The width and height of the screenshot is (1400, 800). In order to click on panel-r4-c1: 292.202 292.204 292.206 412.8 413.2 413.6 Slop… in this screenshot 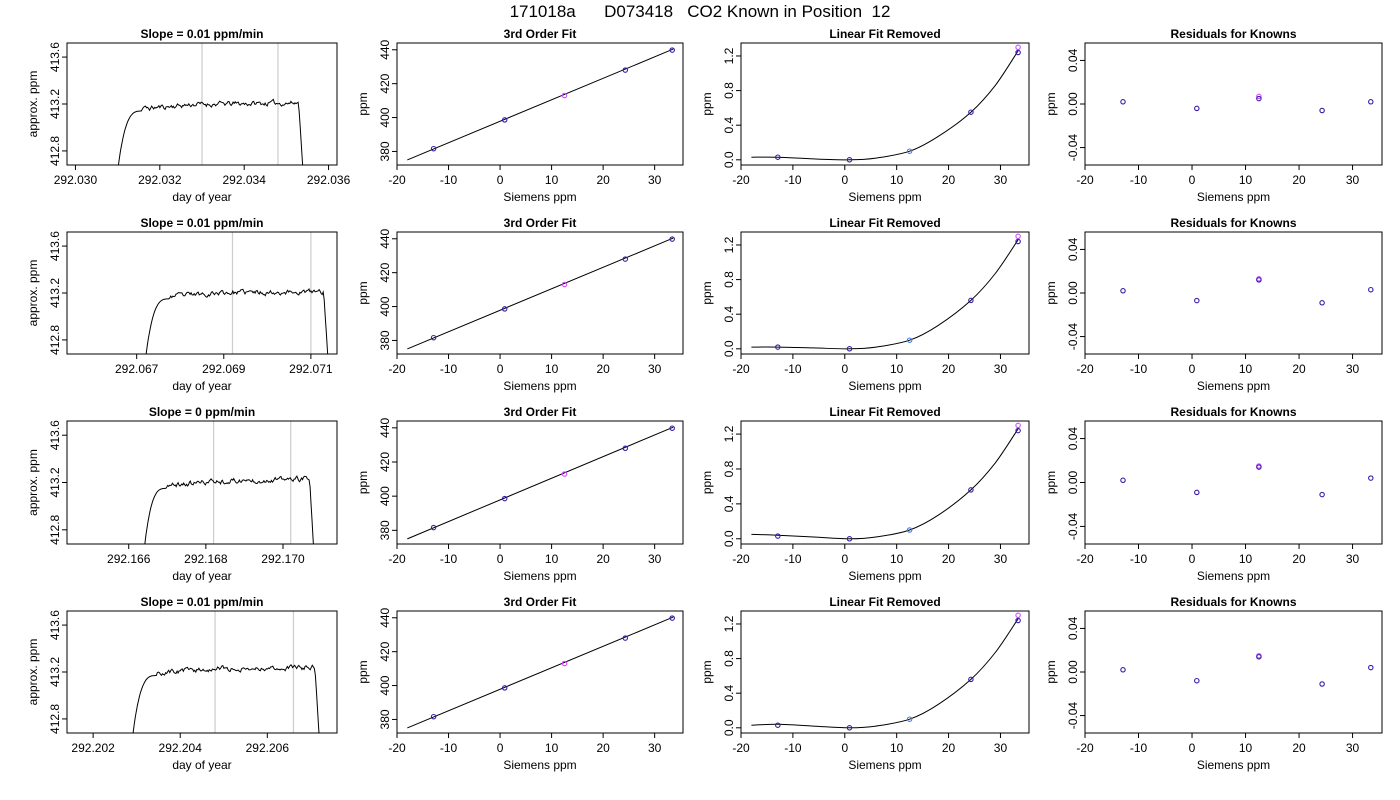, I will do `click(182, 683)`.